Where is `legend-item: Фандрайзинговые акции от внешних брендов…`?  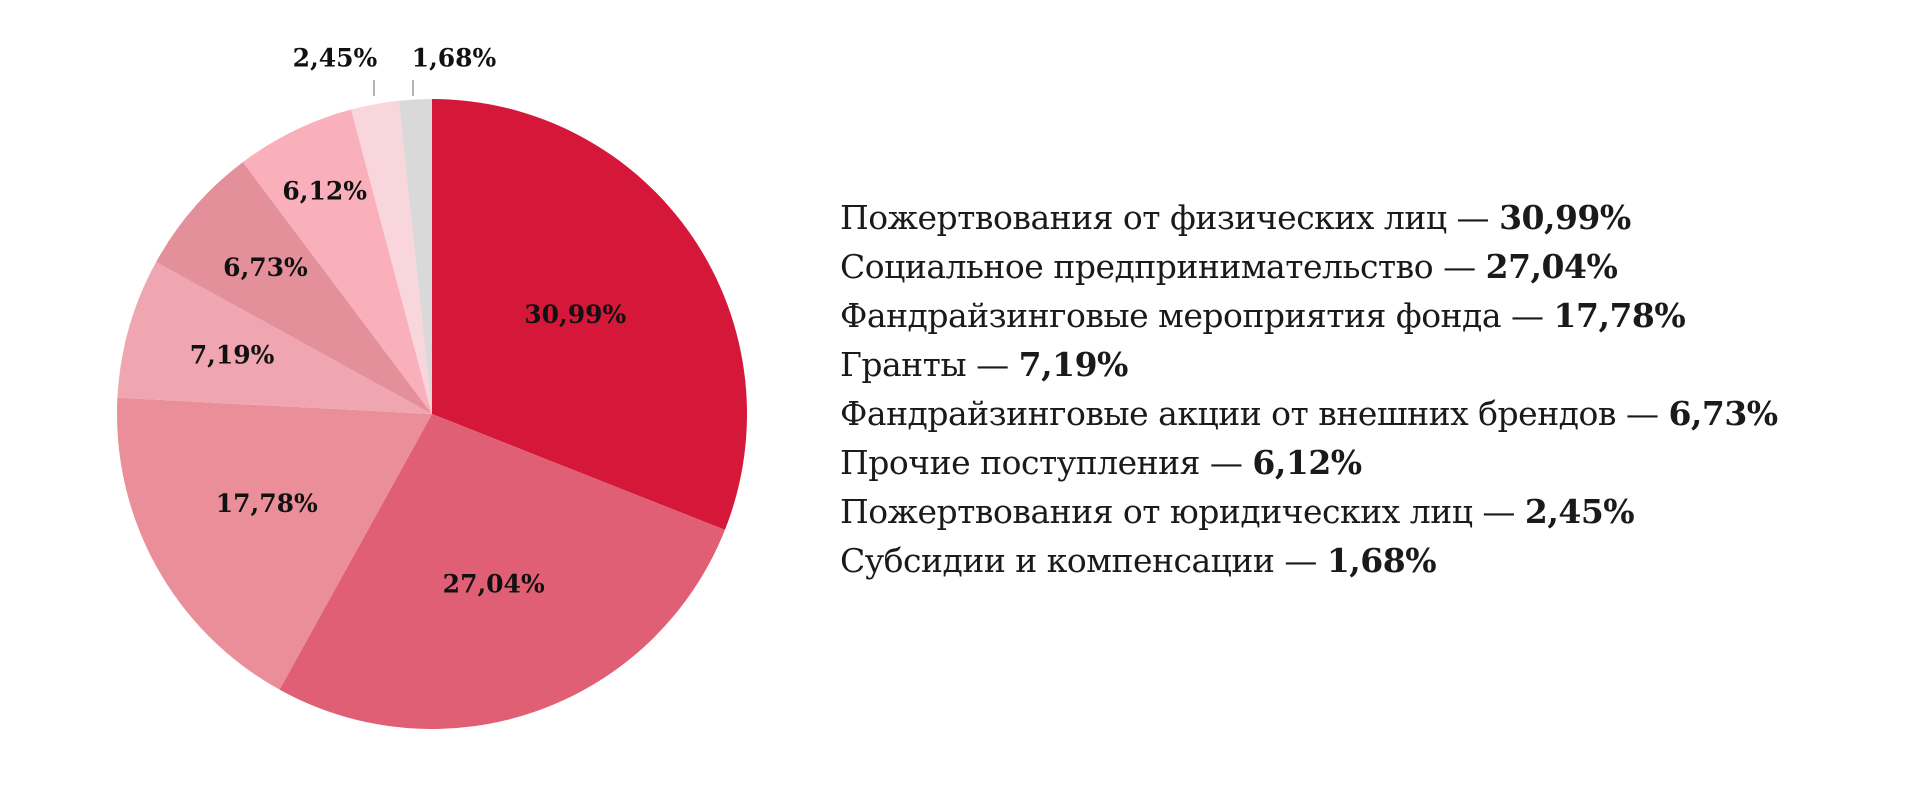
legend-item: Фандрайзинговые акции от внешних брендов… is located at coordinates (1370, 413).